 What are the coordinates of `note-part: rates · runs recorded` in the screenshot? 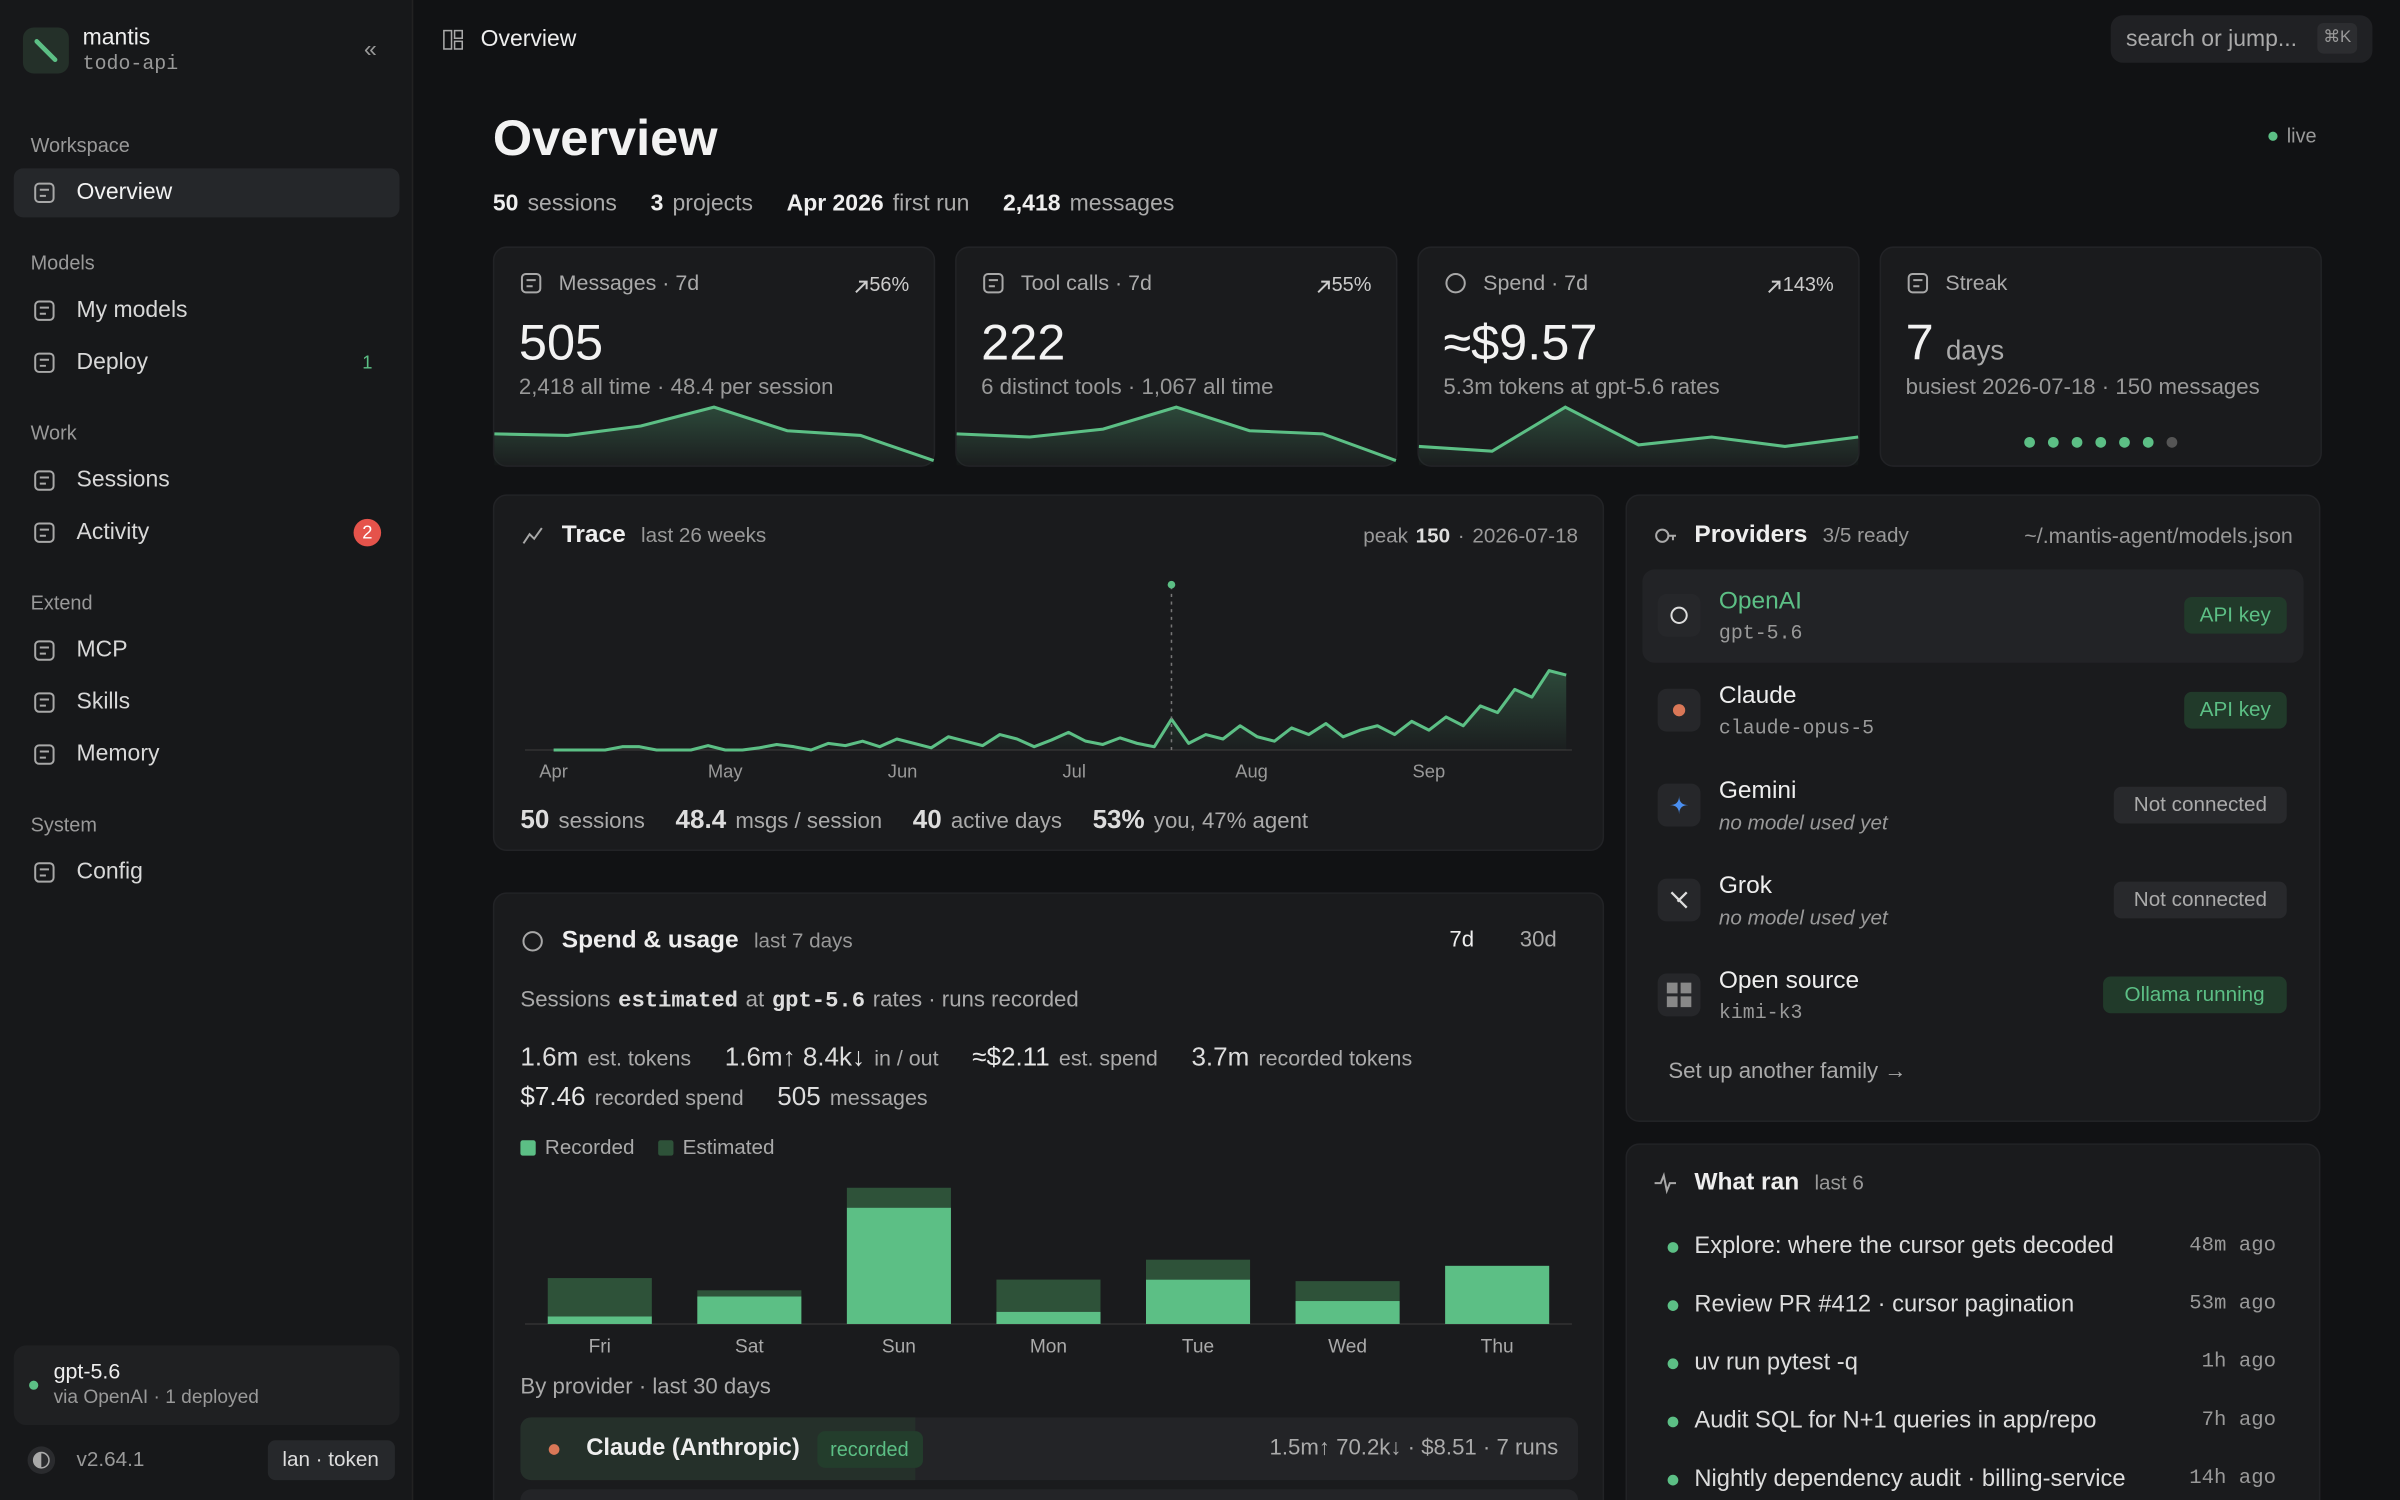 It's located at (975, 1000).